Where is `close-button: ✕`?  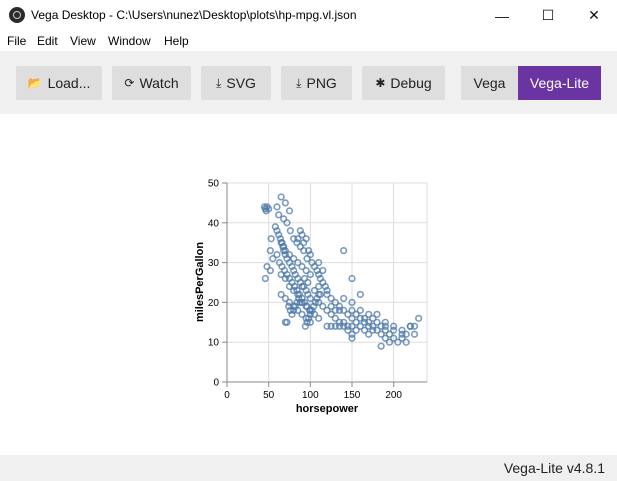
close-button: ✕ is located at coordinates (594, 15).